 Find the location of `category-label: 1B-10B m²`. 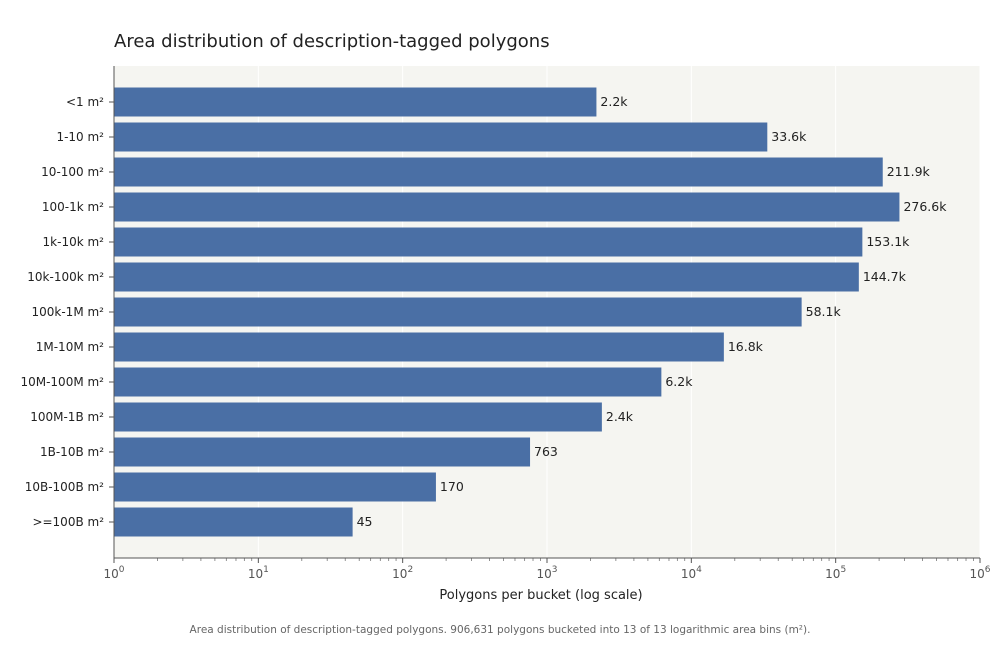

category-label: 1B-10B m² is located at coordinates (72, 452).